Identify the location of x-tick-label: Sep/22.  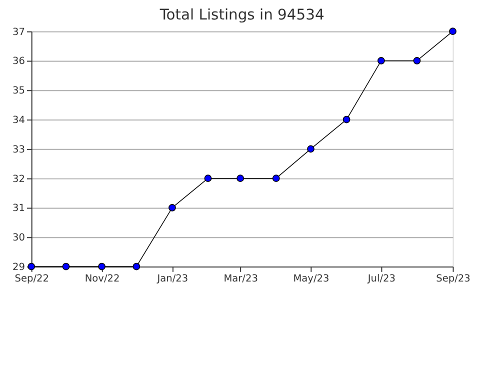
(31, 279).